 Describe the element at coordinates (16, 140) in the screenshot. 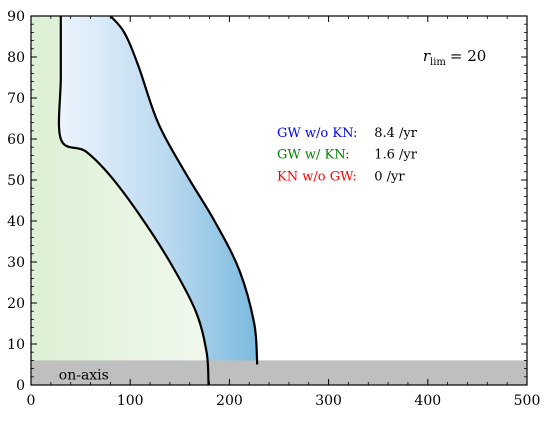

I see `y-tick-label: 60` at that location.